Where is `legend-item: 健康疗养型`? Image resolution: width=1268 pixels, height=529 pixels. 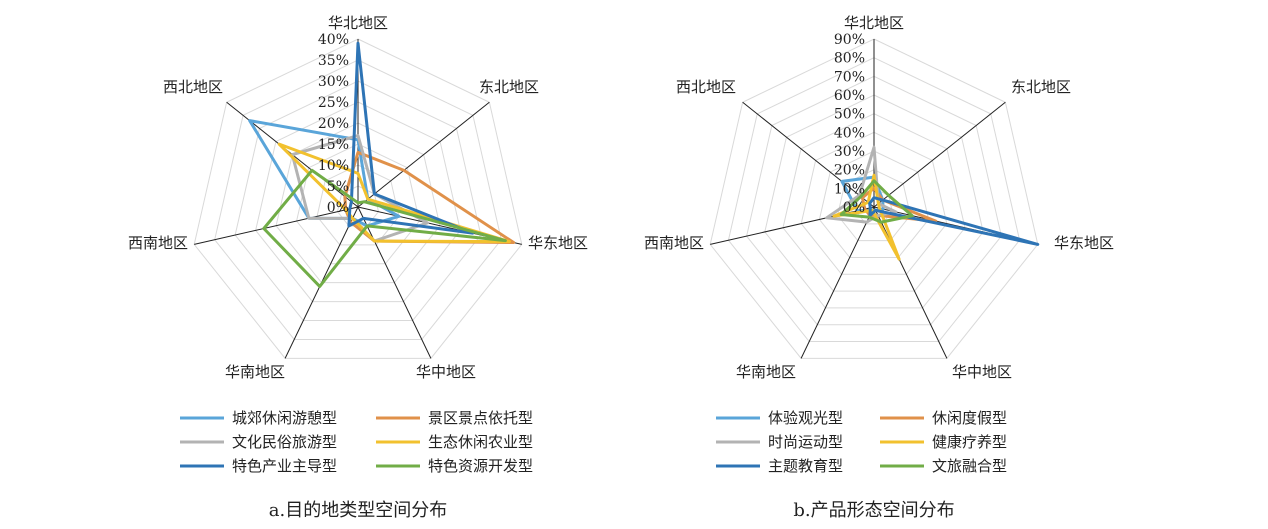 legend-item: 健康疗养型 is located at coordinates (943, 442).